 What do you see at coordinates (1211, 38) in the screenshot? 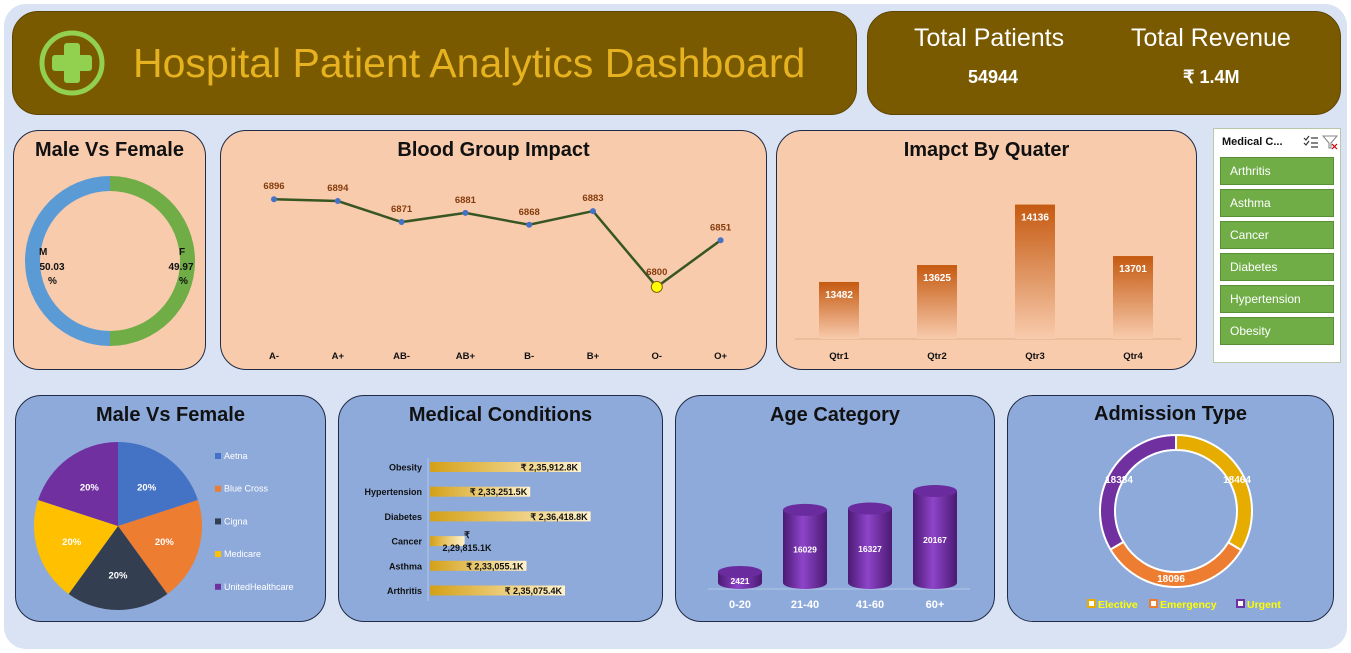
I see `total-revenue-label: Total Revenue` at bounding box center [1211, 38].